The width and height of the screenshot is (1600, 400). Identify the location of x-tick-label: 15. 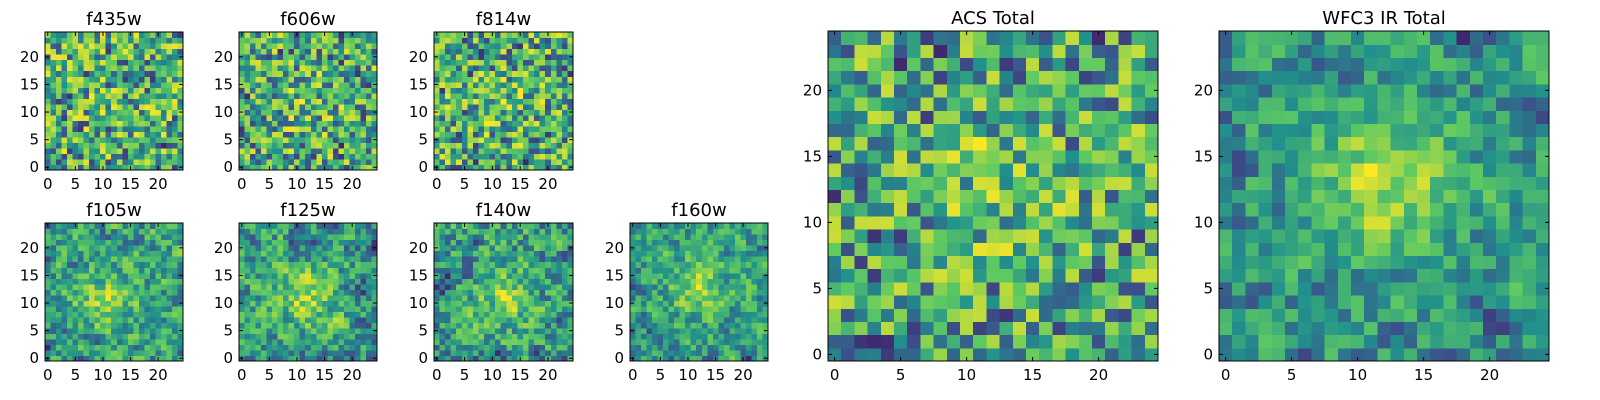
(715, 375).